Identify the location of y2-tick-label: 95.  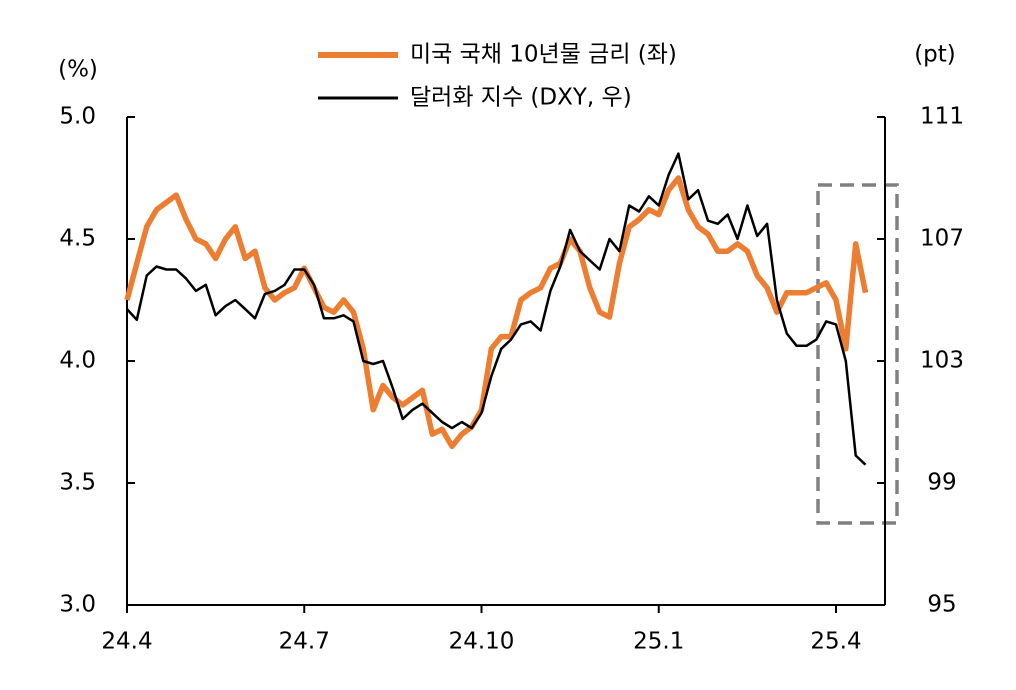
(941, 605).